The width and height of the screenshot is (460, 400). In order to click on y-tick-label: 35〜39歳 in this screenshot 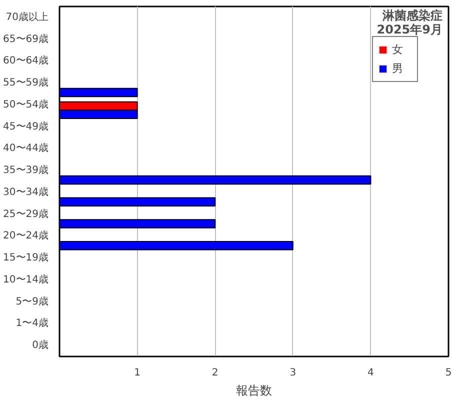, I will do `click(26, 170)`.